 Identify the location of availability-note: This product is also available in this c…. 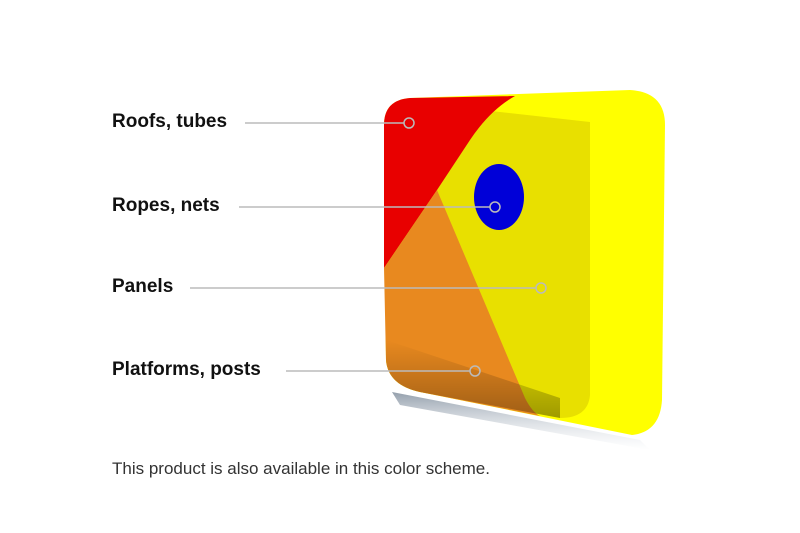
(301, 468).